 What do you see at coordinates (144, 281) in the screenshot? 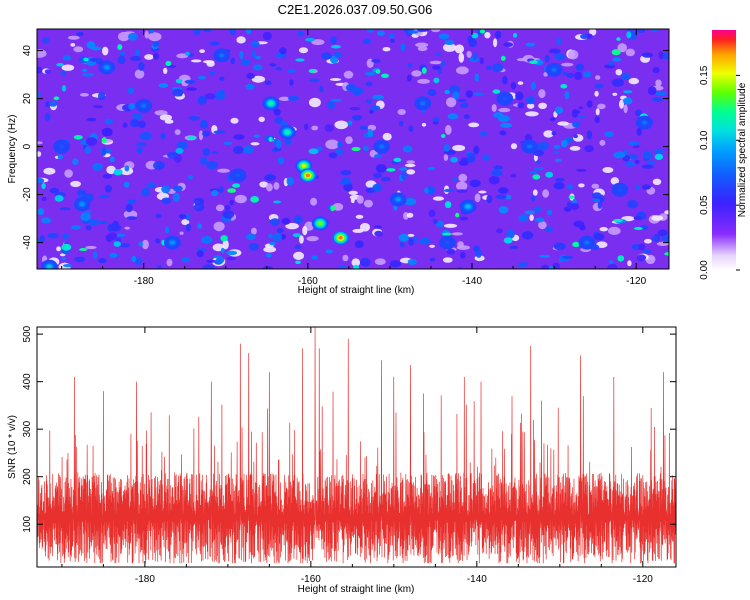
I see `heatmap-x-tick-label: -180` at bounding box center [144, 281].